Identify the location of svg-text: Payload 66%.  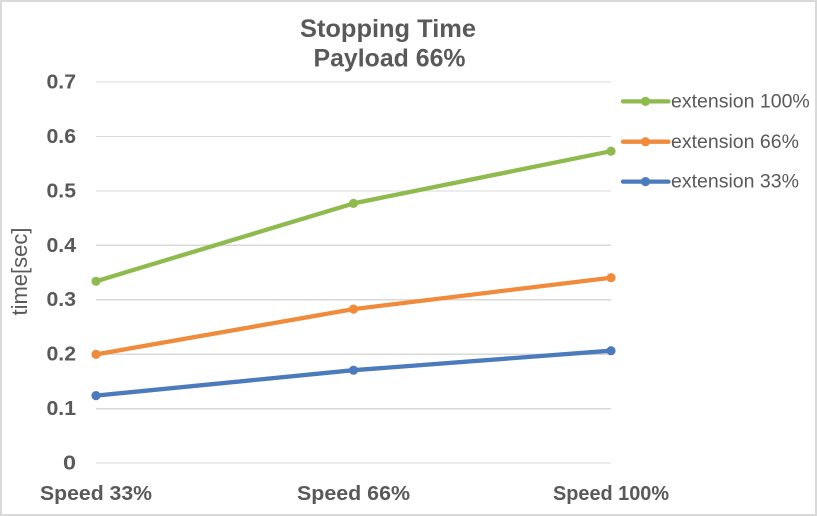
(390, 59).